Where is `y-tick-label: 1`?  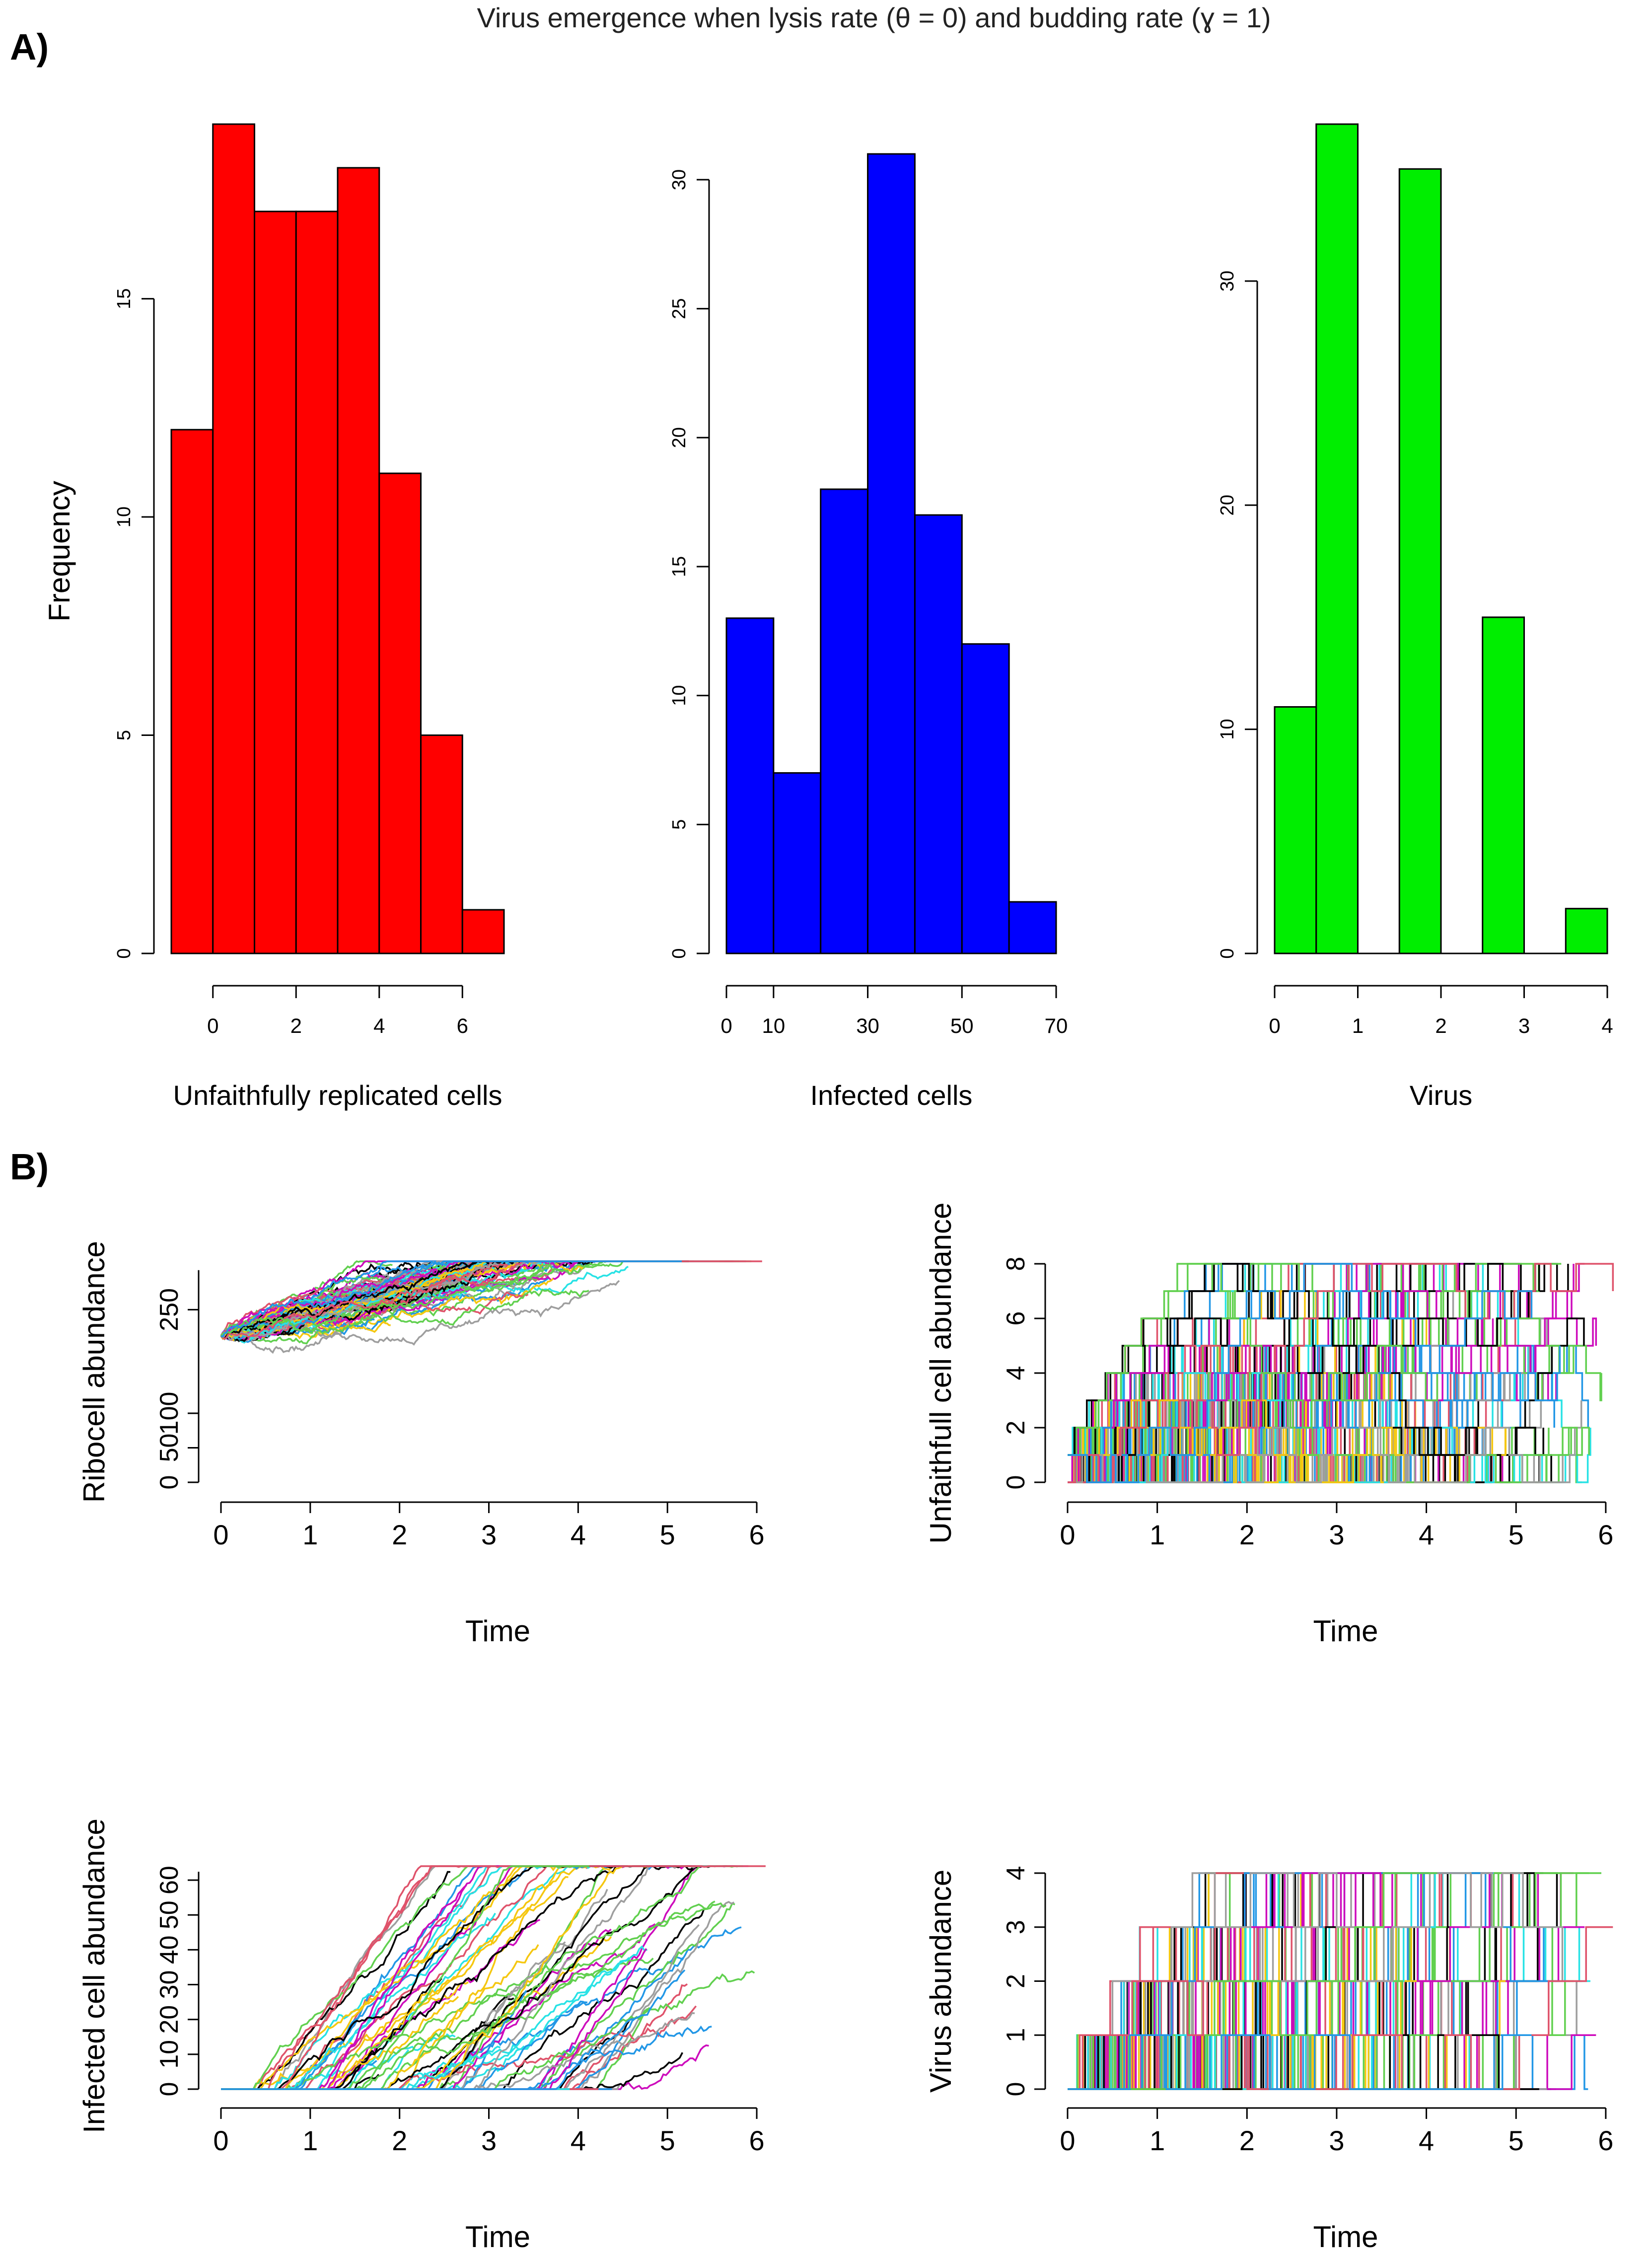
y-tick-label: 1 is located at coordinates (1016, 2035).